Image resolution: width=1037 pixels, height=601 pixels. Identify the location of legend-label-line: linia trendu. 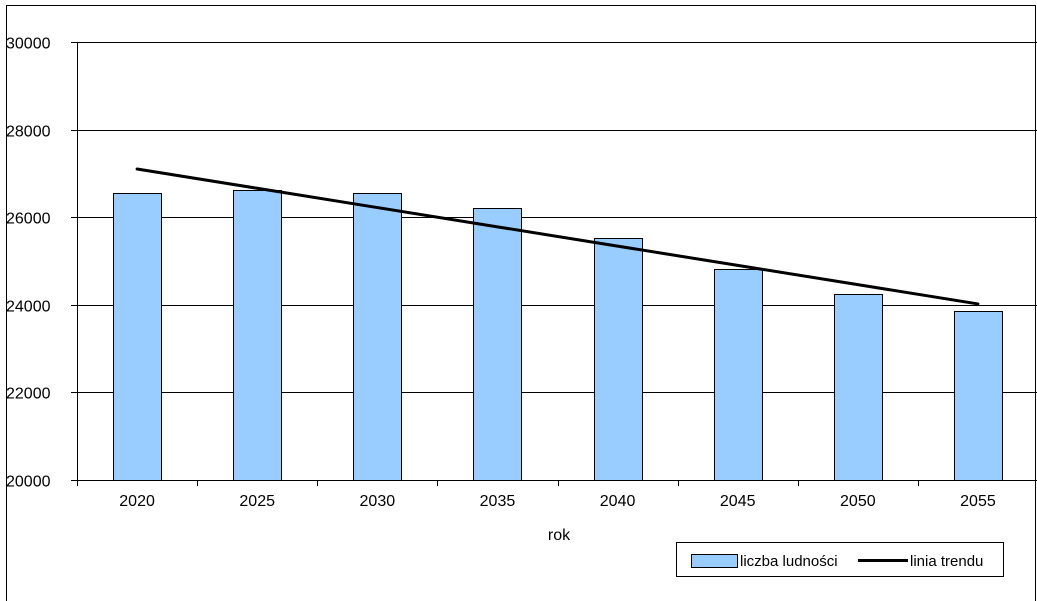
(946, 561).